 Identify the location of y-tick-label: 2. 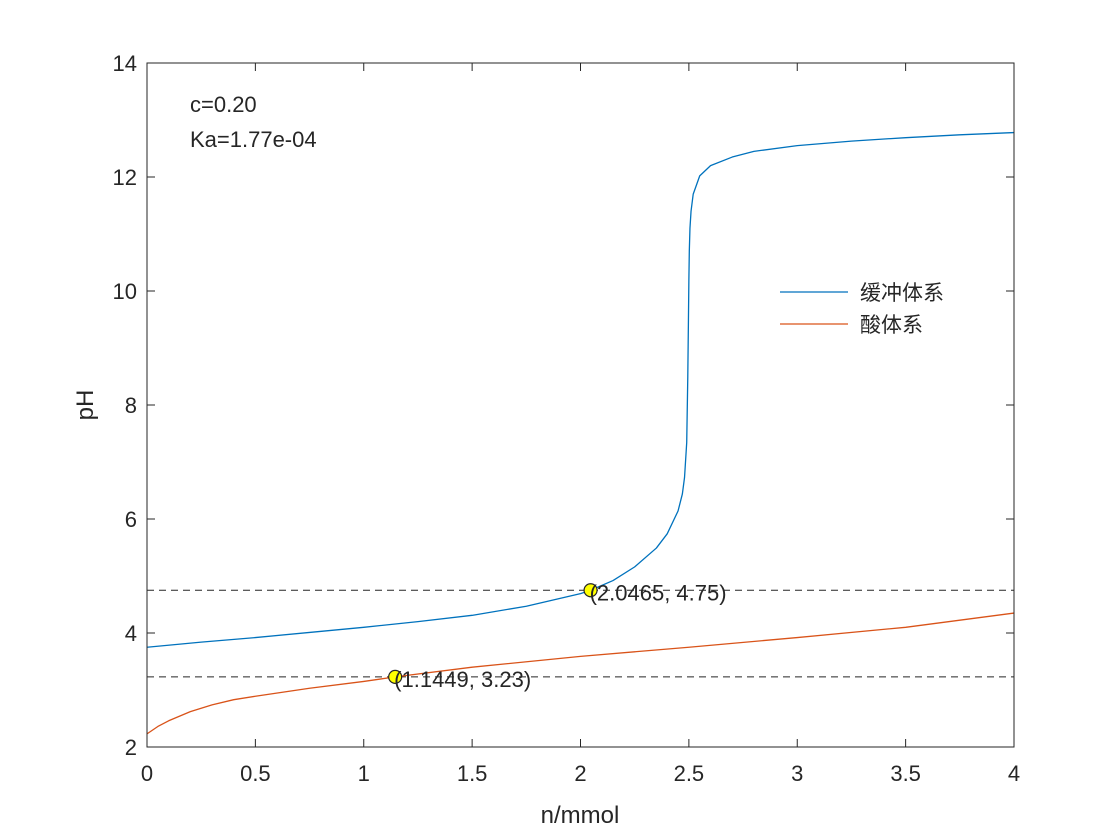
(131, 747).